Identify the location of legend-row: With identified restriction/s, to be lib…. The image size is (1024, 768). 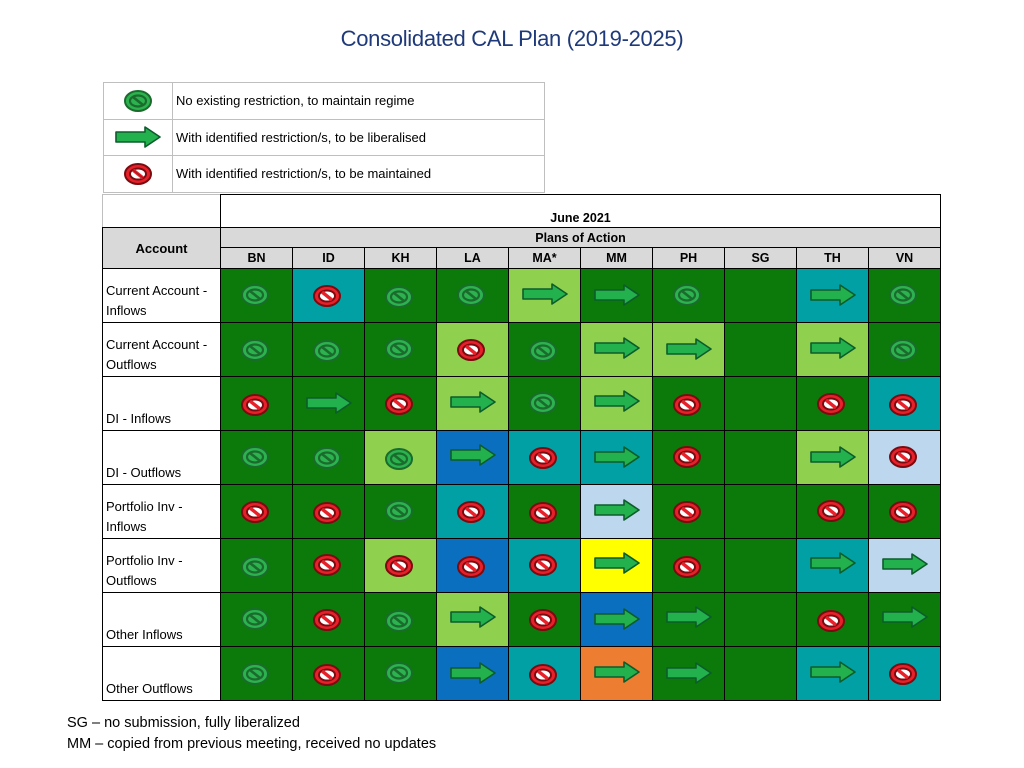
(324, 137).